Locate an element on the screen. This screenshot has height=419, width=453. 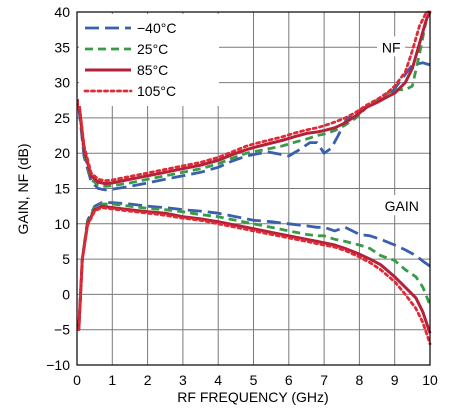
y-axis-ticks: −10 −5 0 5 10 15 20 25 30 35 40 is located at coordinates (58, 188).